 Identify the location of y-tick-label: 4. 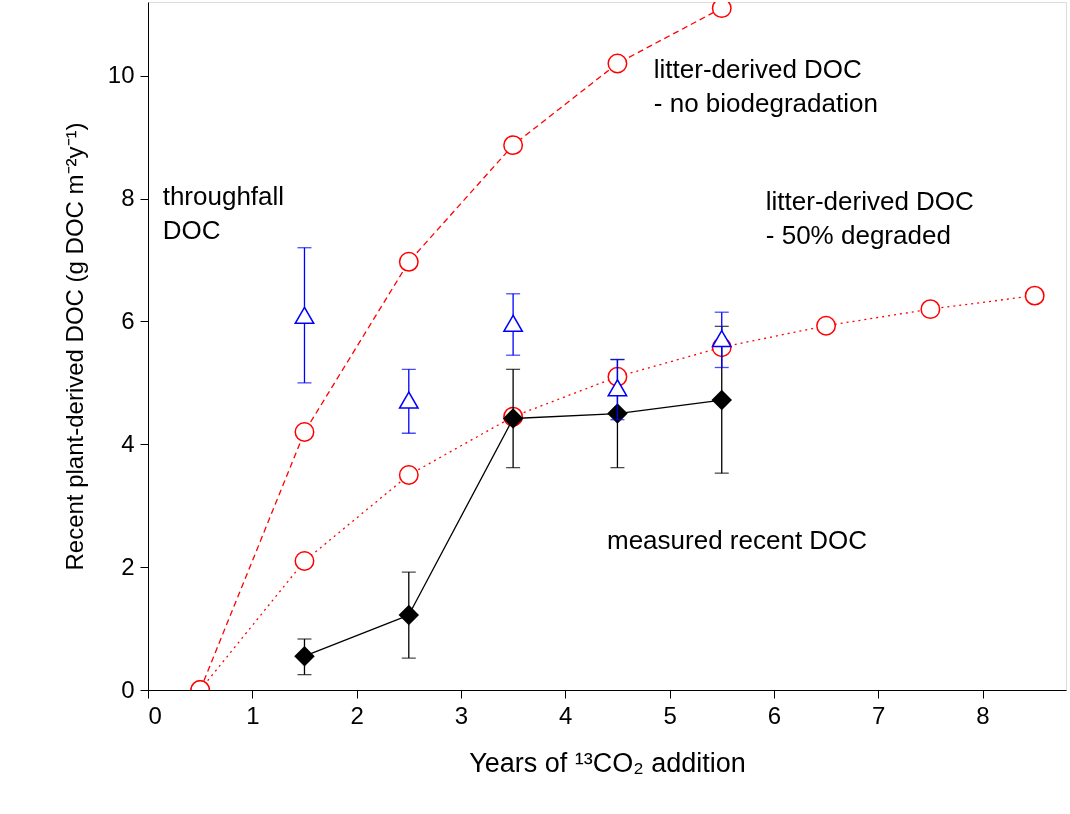
(128, 443).